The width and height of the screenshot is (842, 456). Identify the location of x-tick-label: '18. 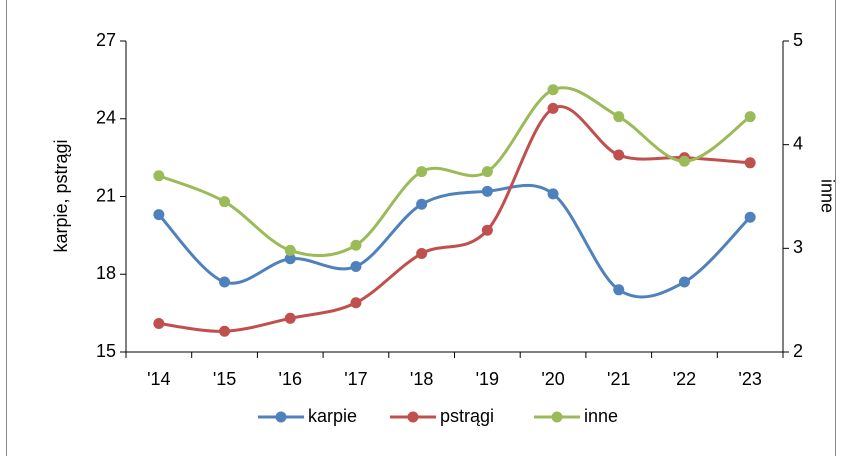
(421, 379).